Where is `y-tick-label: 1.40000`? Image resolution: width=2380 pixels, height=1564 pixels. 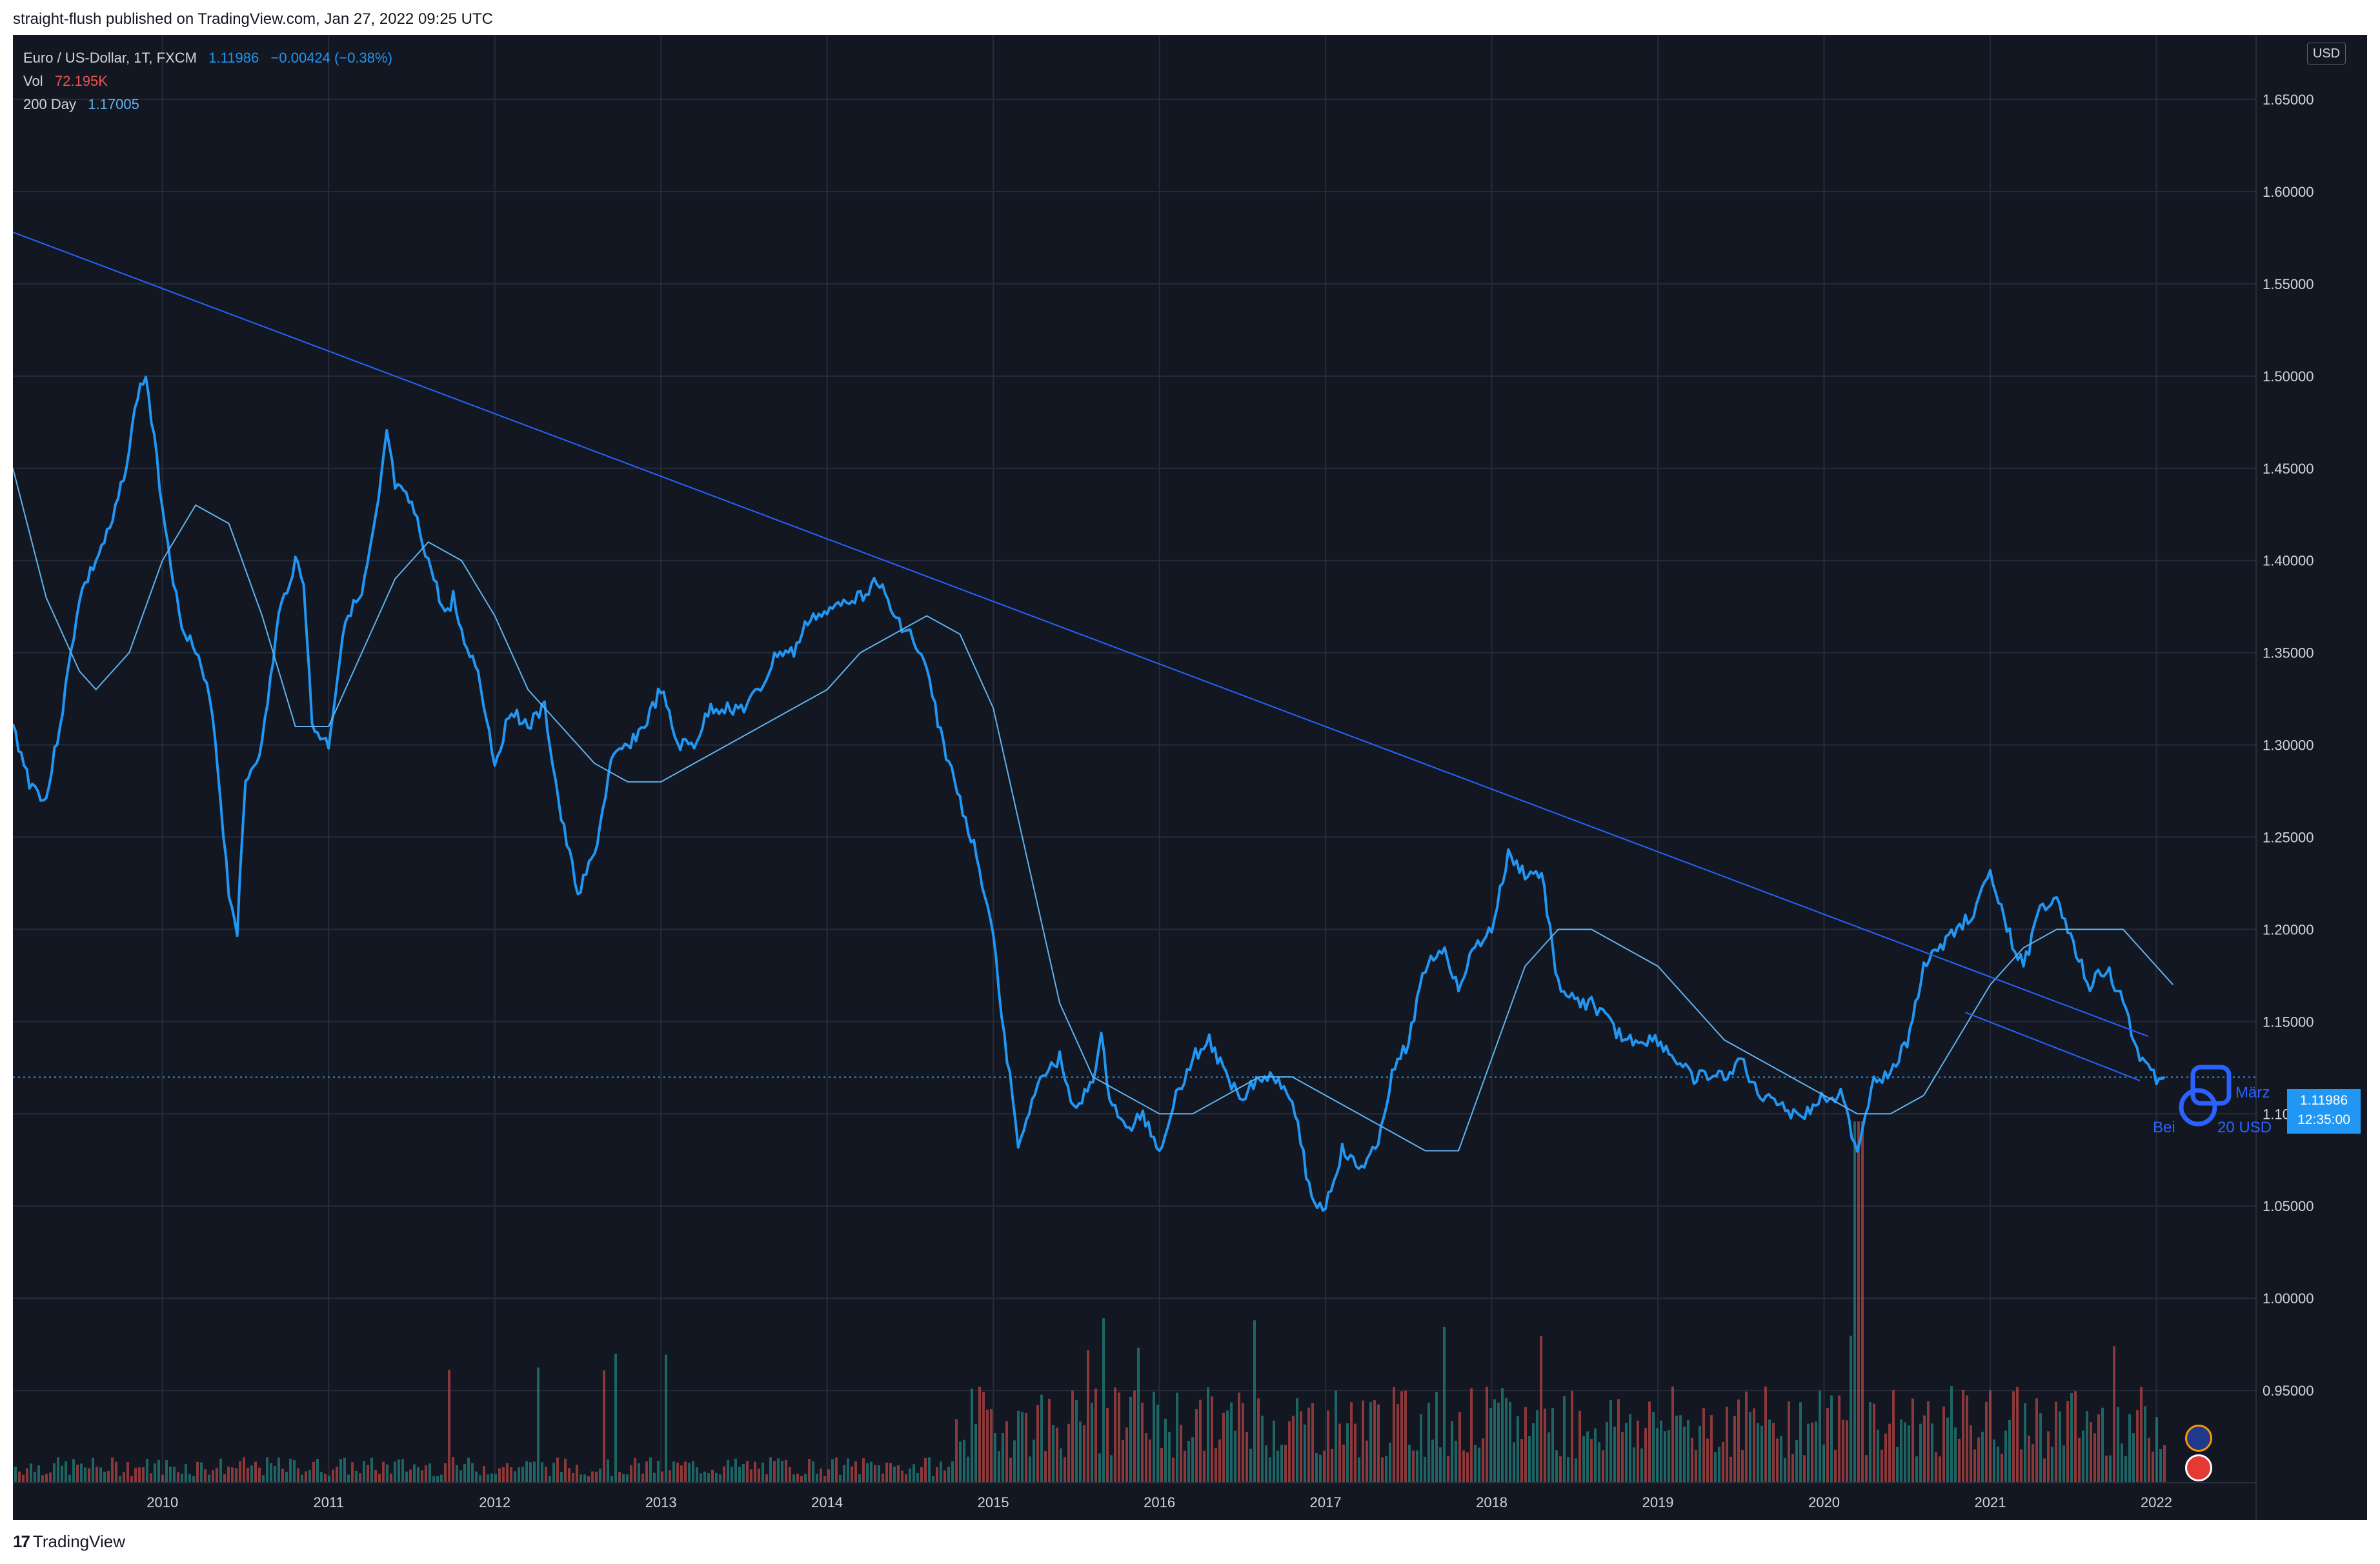
y-tick-label: 1.40000 is located at coordinates (2288, 561).